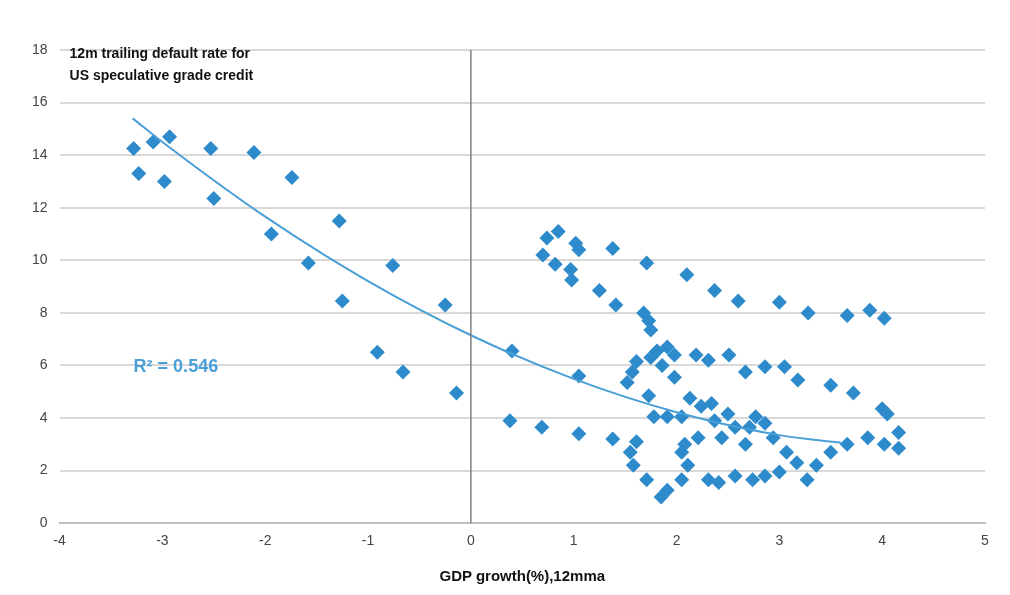  What do you see at coordinates (162, 540) in the screenshot?
I see `x-tick-label: -3` at bounding box center [162, 540].